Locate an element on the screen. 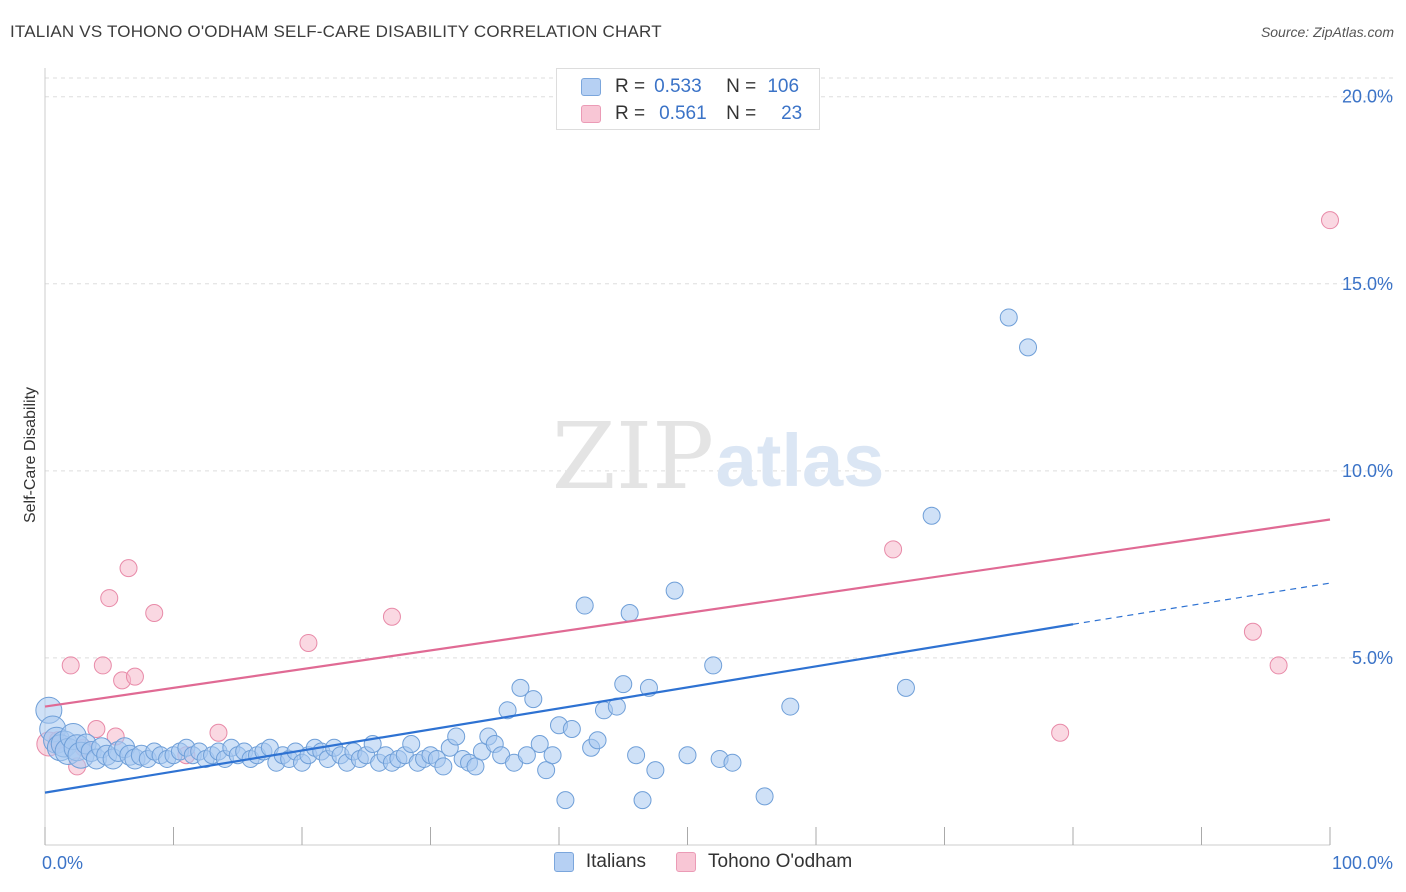 This screenshot has width=1406, height=892. legend-r-value: 0.561 is located at coordinates (683, 113).